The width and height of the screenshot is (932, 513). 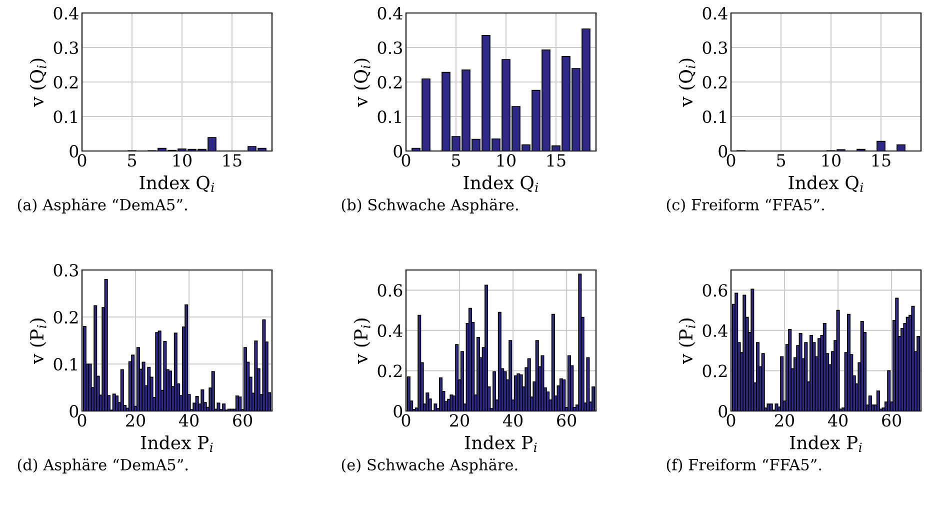 I want to click on text: (a) Asphäre “DemA5”., so click(x=102, y=206).